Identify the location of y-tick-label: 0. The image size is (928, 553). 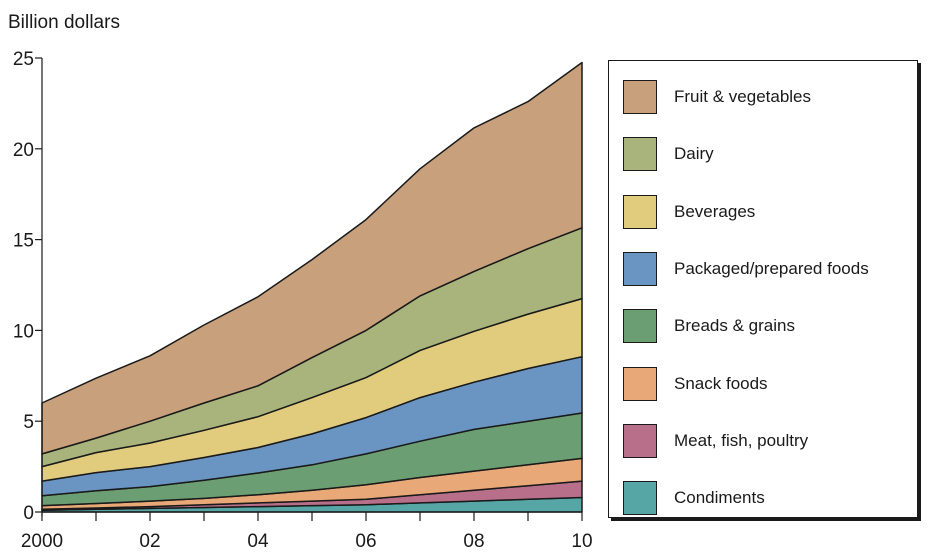
(28, 513).